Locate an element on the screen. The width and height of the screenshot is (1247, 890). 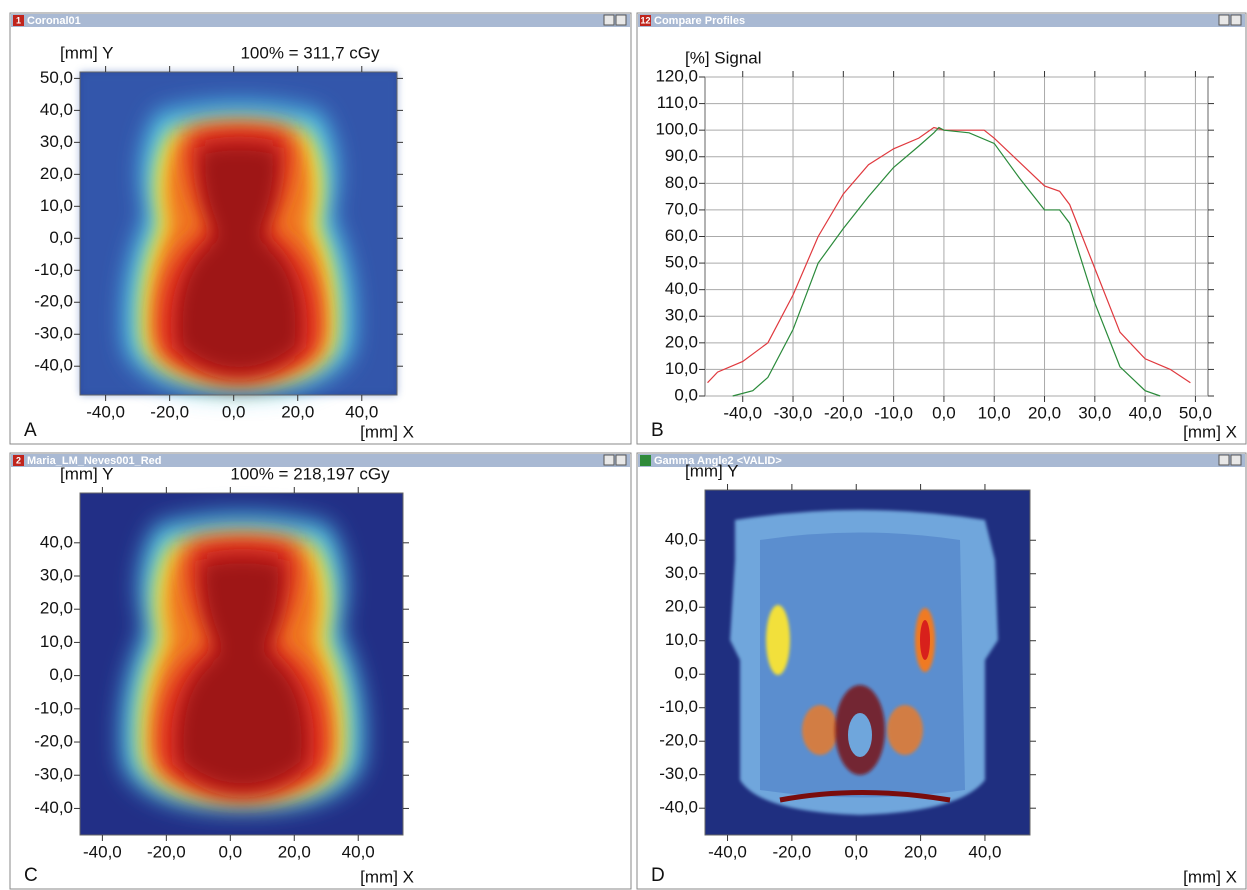
window-number: 12 is located at coordinates (645, 20).